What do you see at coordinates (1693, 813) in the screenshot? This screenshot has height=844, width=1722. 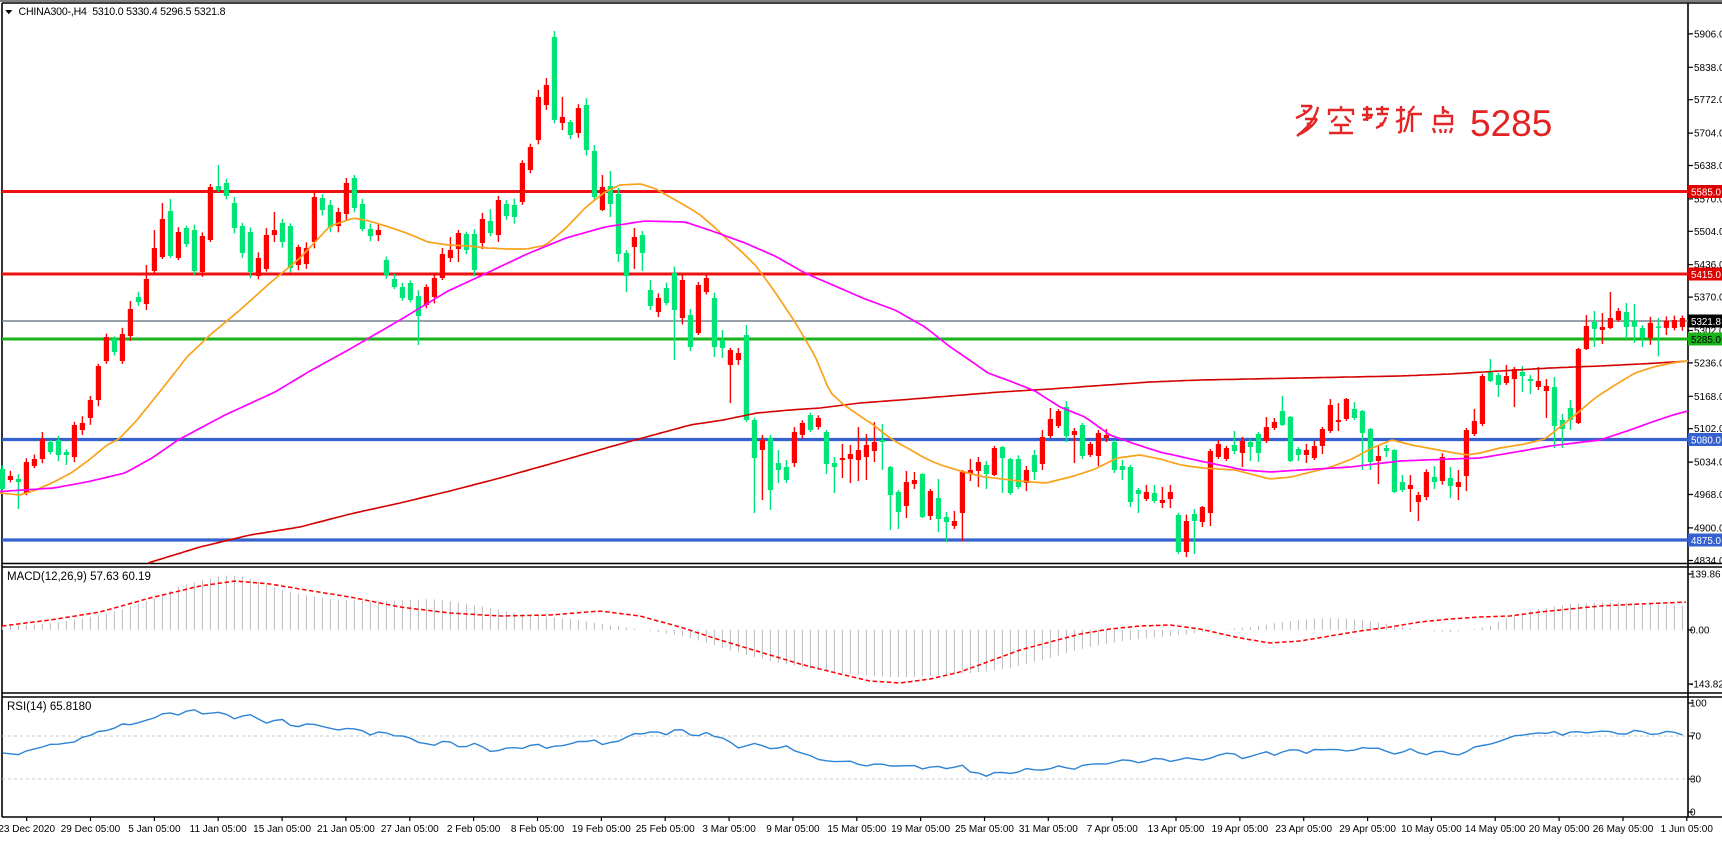 I see `svg-text: 0` at bounding box center [1693, 813].